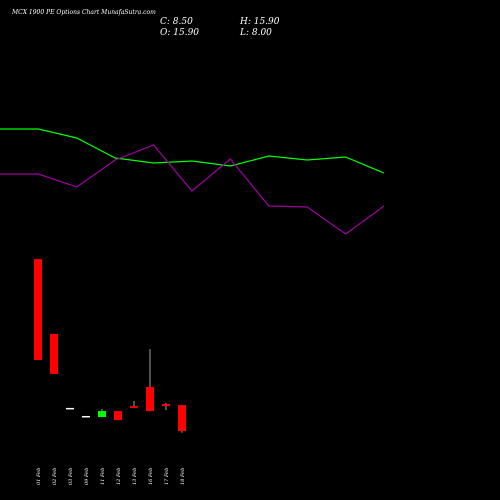 This screenshot has width=500, height=500. I want to click on x-tick-label: 16 Feb, so click(151, 476).